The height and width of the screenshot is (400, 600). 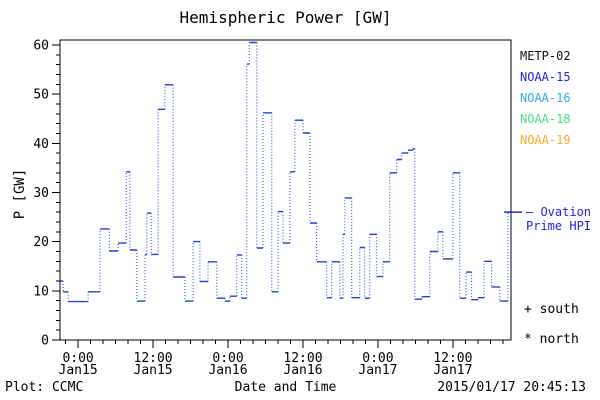 What do you see at coordinates (545, 140) in the screenshot?
I see `legend-item-noaa-19: NOAA-19` at bounding box center [545, 140].